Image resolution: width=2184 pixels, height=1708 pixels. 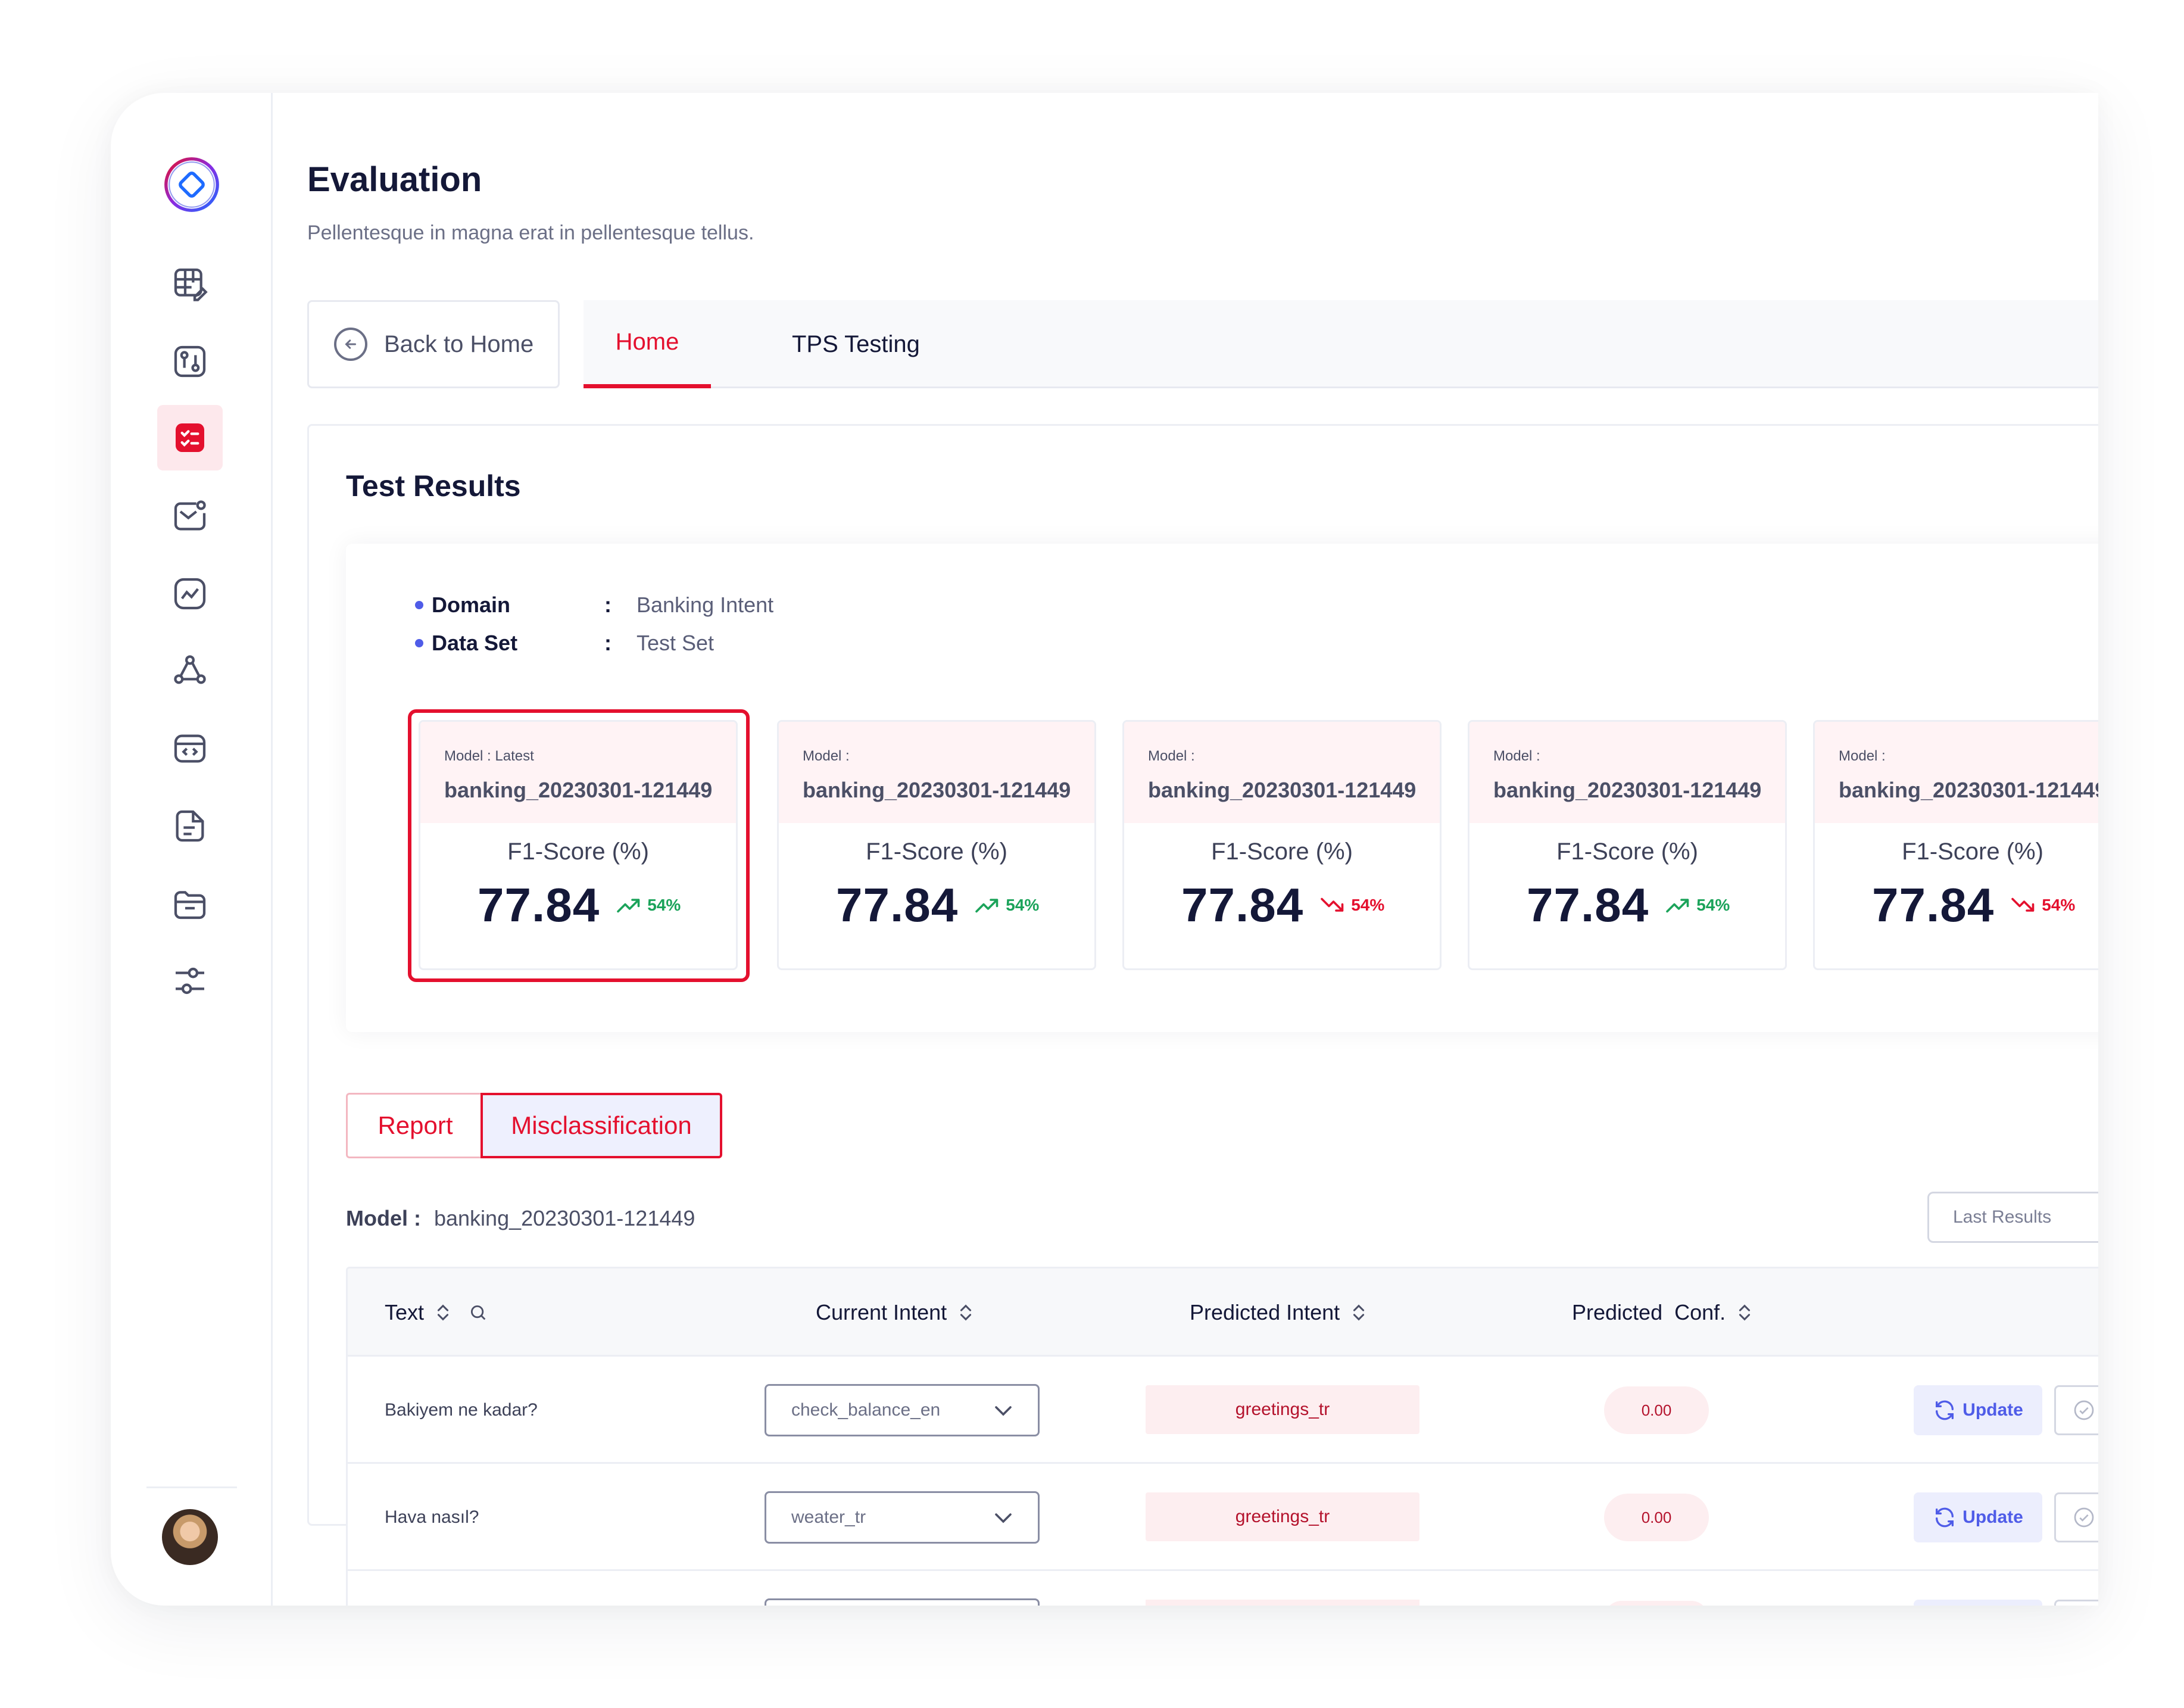 What do you see at coordinates (1656, 1604) in the screenshot?
I see `predicted-conf-badge` at bounding box center [1656, 1604].